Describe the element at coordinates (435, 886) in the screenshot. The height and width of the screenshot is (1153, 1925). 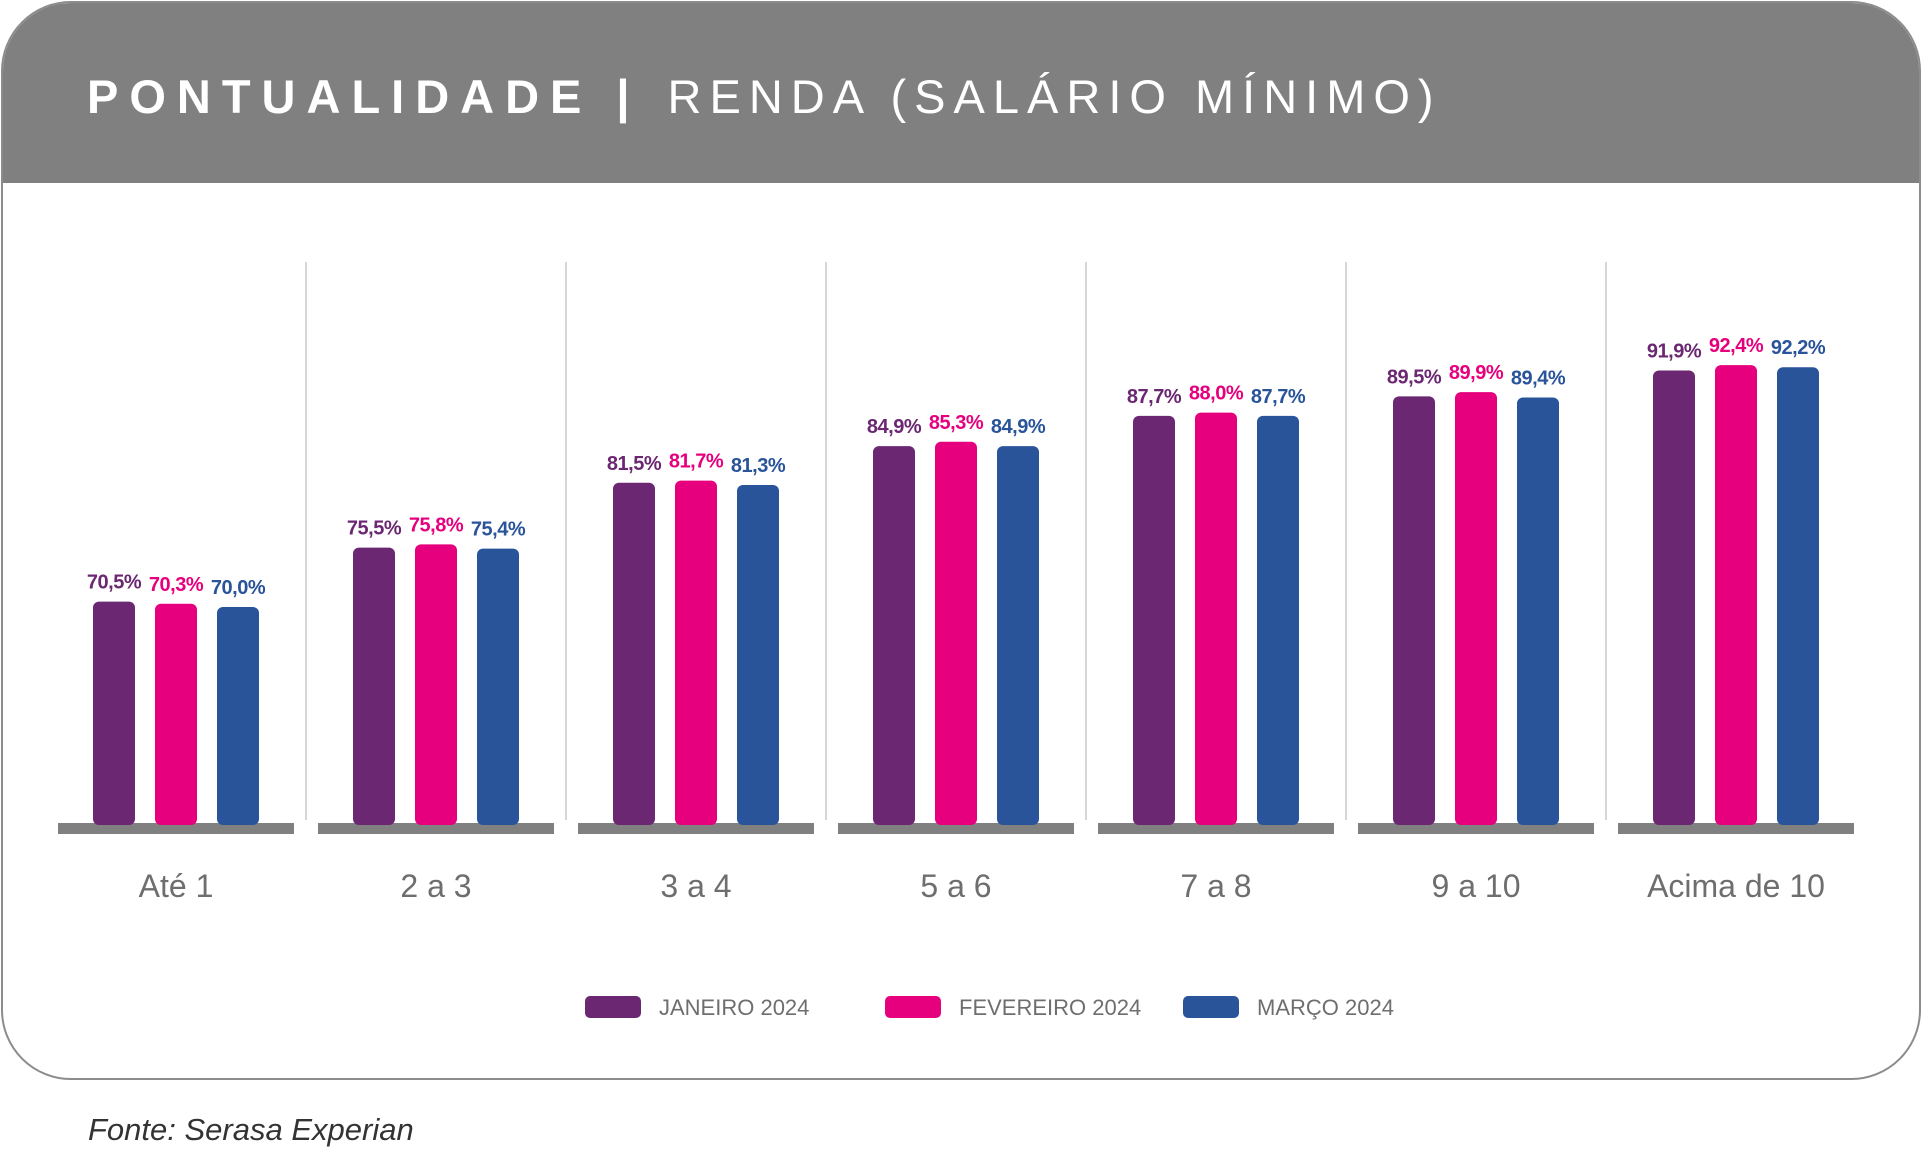
I see `category-label: 2 a 3` at that location.